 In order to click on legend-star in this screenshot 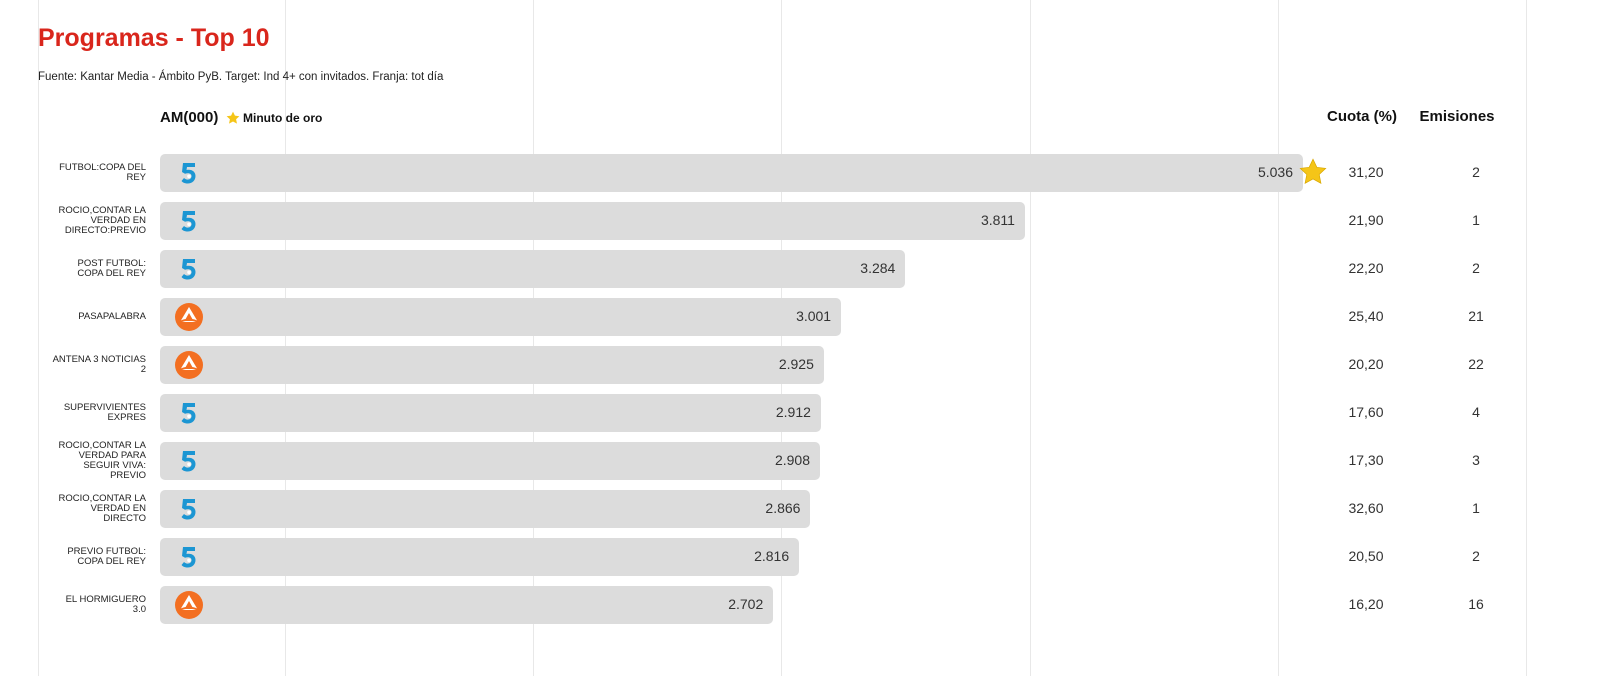, I will do `click(233, 117)`.